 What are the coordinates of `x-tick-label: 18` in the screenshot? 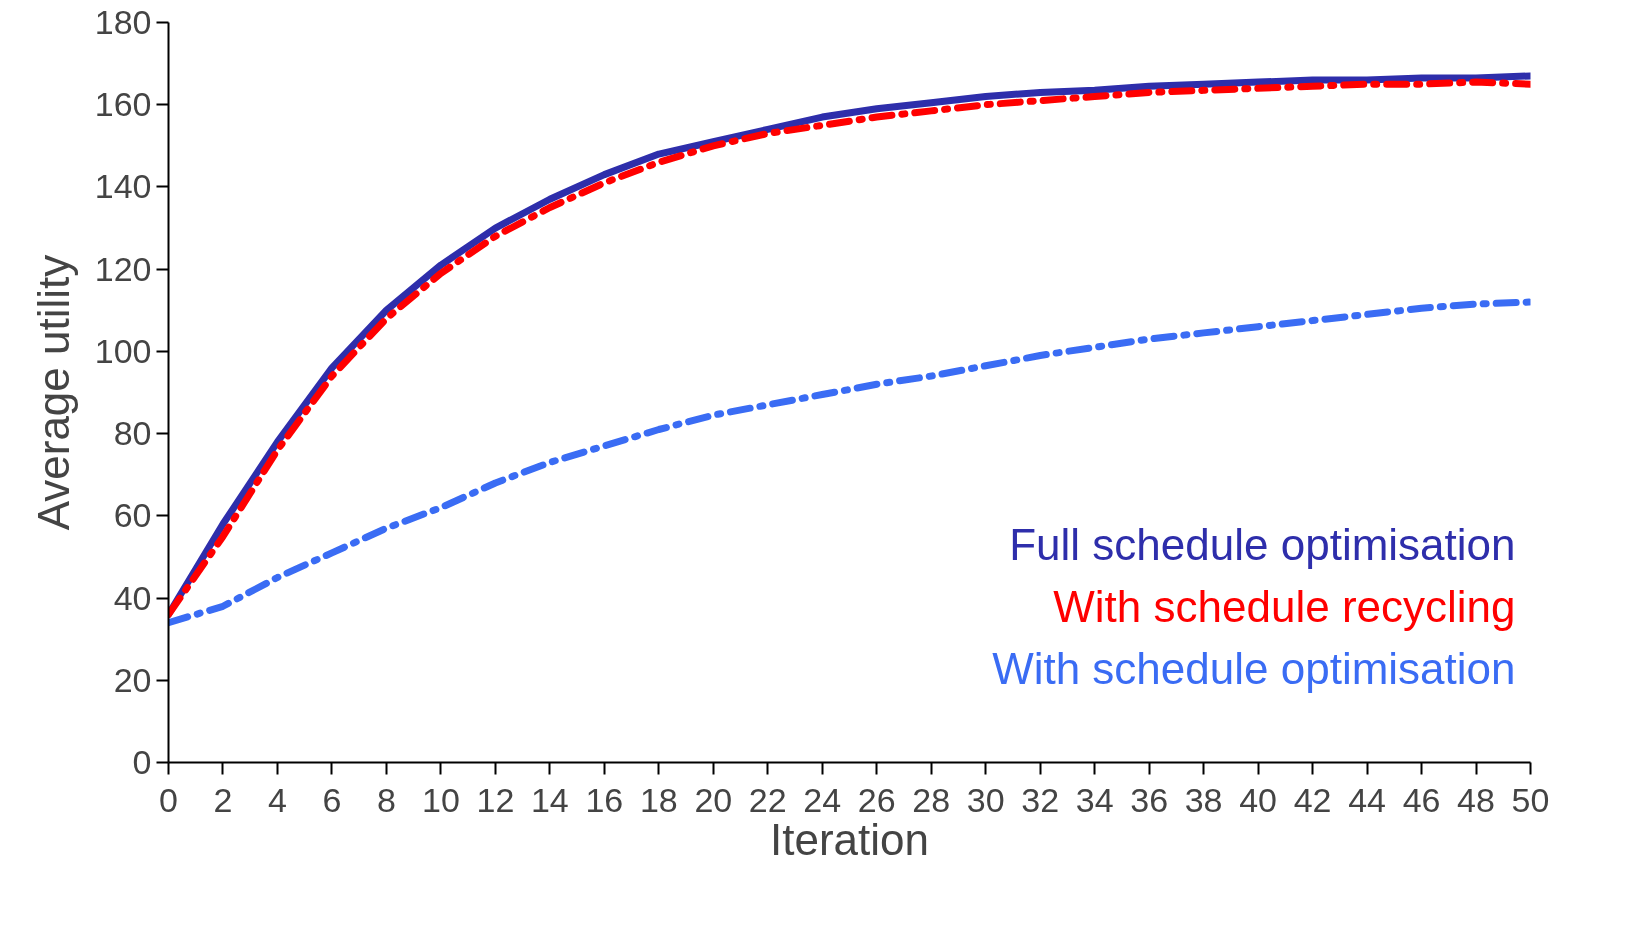 It's located at (658, 799).